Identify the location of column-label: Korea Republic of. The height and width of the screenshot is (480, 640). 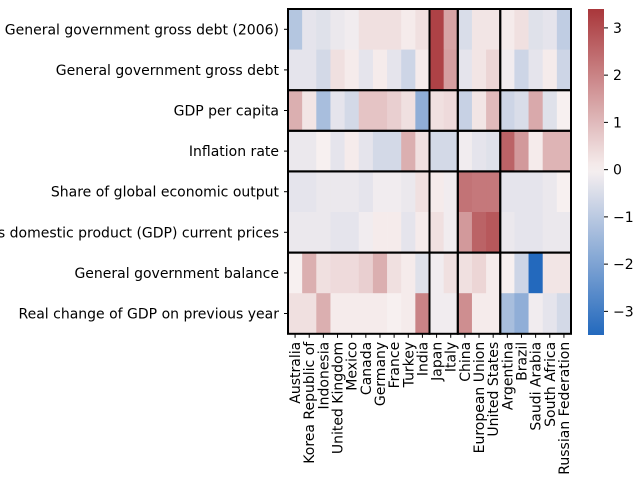
(310, 402).